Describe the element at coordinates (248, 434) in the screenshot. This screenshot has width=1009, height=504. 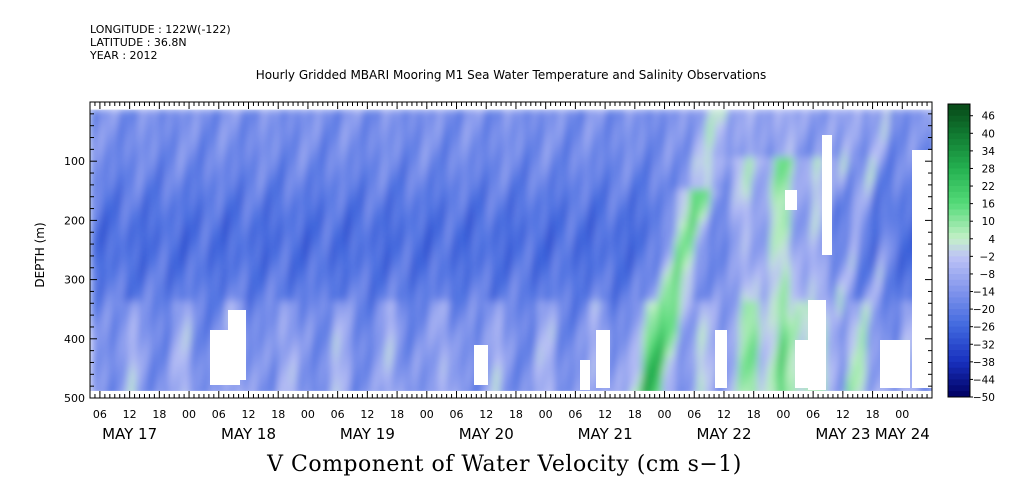
I see `x-day-label: MAY 18` at that location.